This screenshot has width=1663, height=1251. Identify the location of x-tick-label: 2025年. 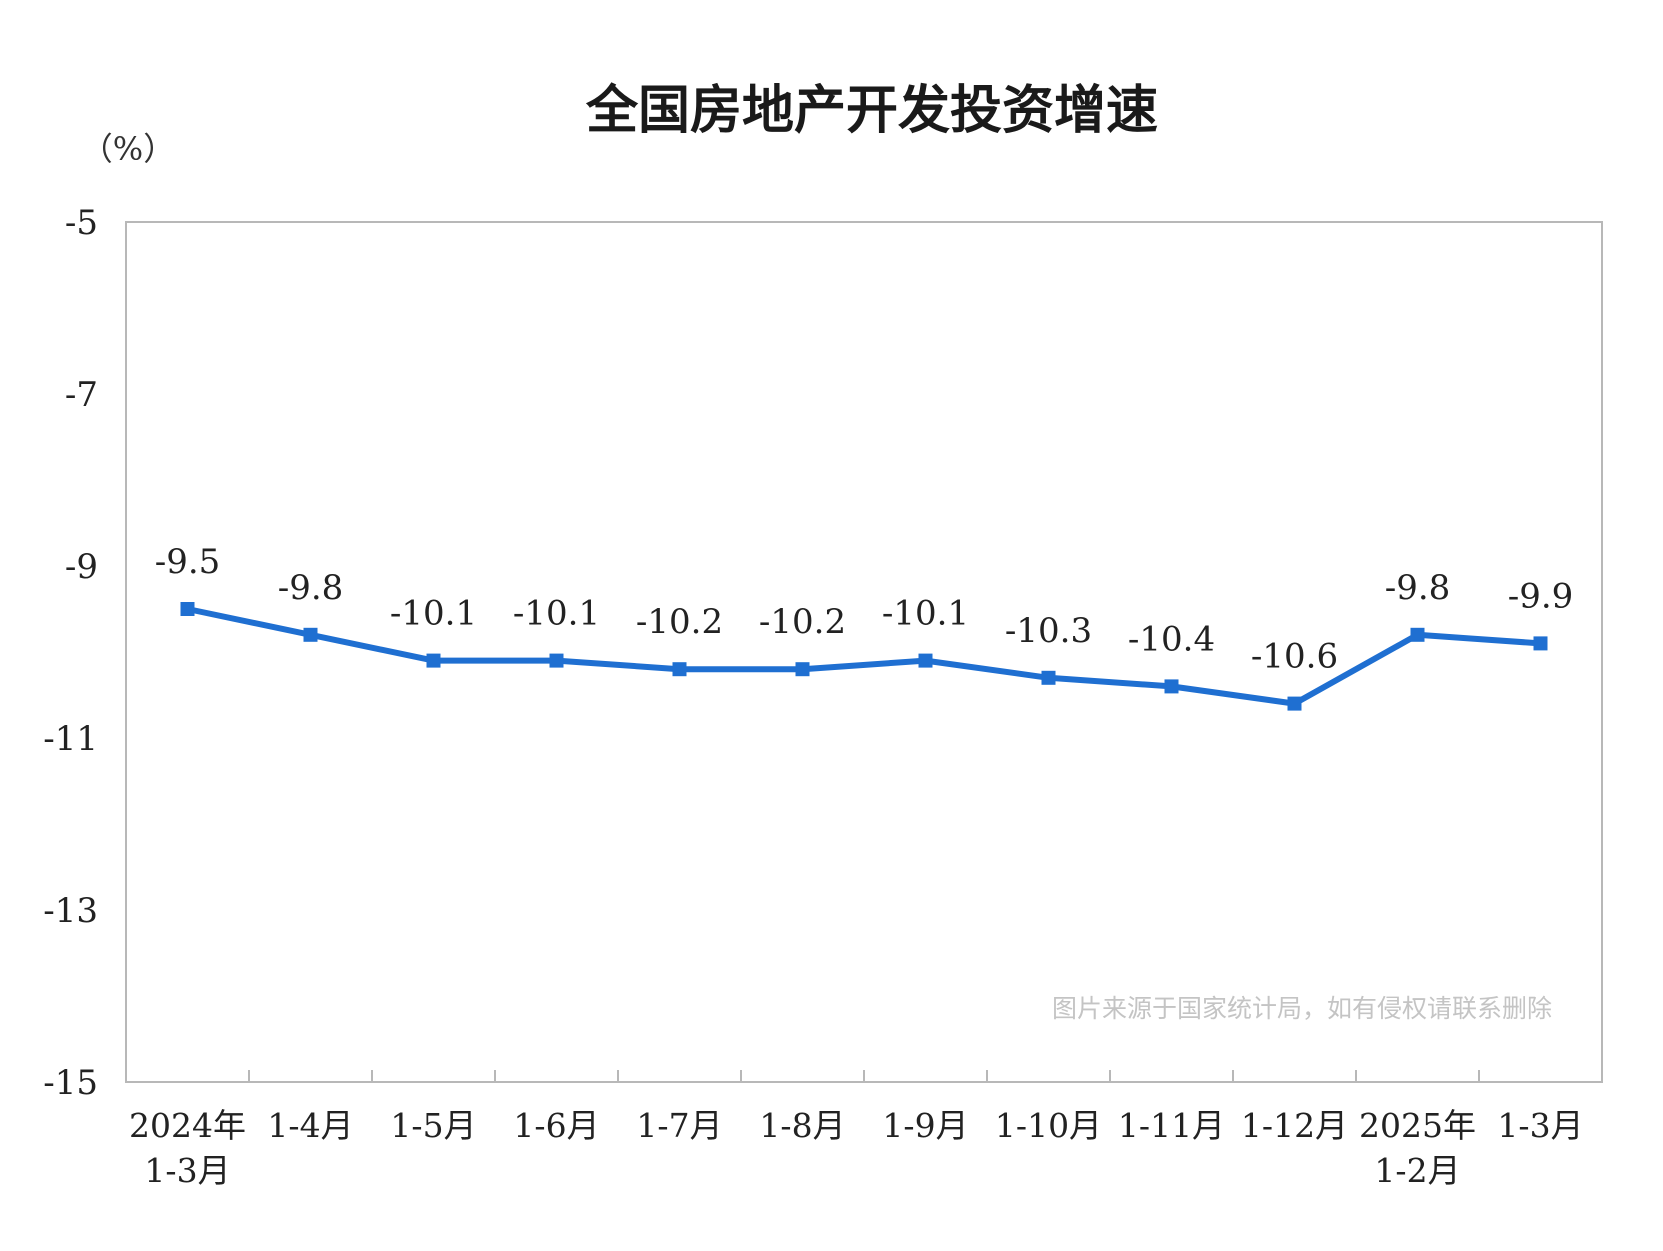
(1417, 1125).